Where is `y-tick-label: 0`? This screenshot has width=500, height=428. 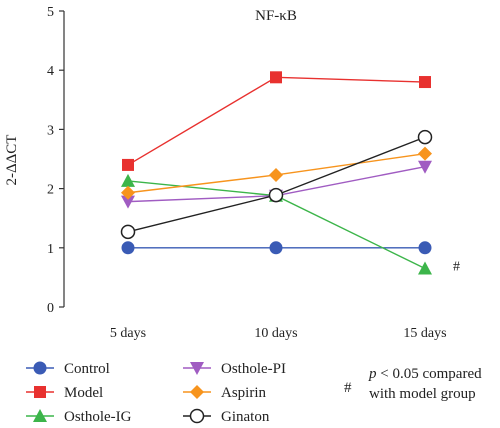 y-tick-label: 0 is located at coordinates (50, 308).